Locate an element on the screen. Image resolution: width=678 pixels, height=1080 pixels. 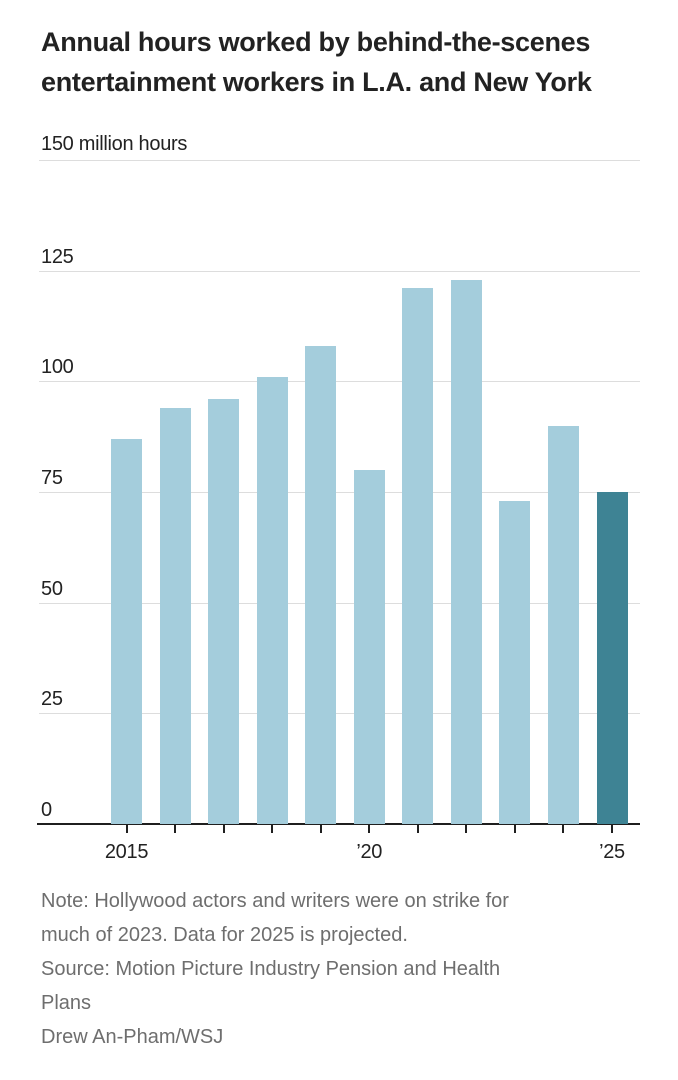
x-tick-2020 is located at coordinates (369, 829).